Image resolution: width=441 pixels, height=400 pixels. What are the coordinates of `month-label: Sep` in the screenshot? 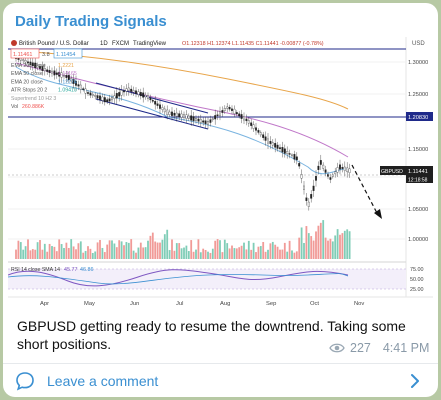 It's located at (271, 304).